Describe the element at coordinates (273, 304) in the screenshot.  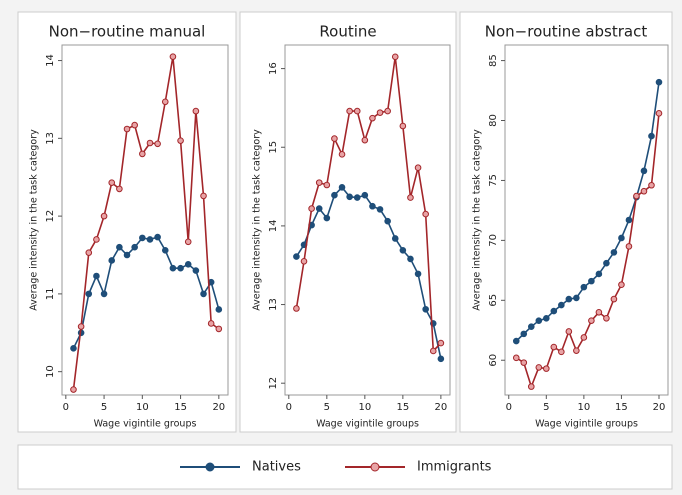
I see `y-tick-label: 13` at that location.